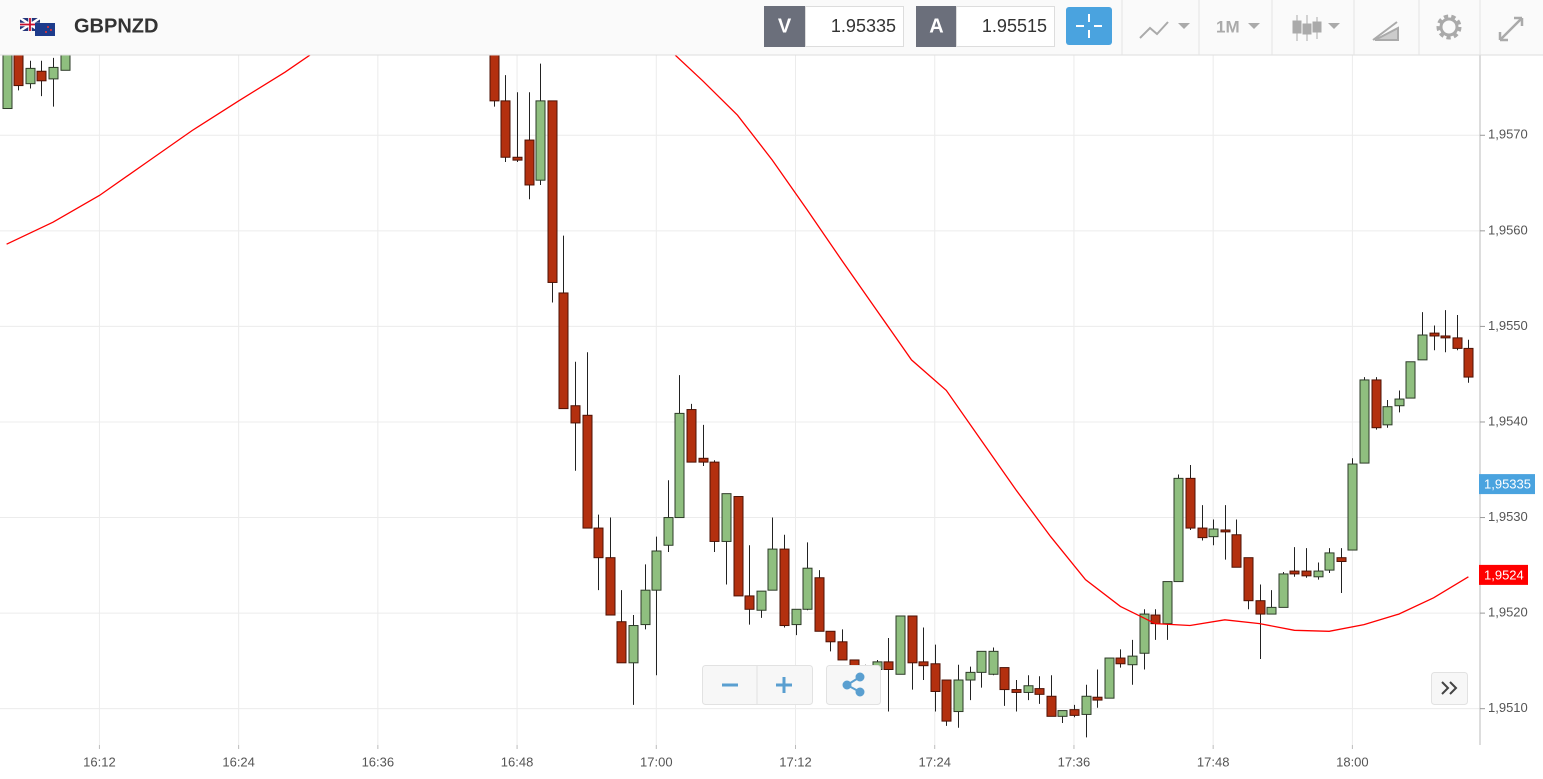 The height and width of the screenshot is (779, 1543). What do you see at coordinates (37, 26) in the screenshot?
I see `flag` at bounding box center [37, 26].